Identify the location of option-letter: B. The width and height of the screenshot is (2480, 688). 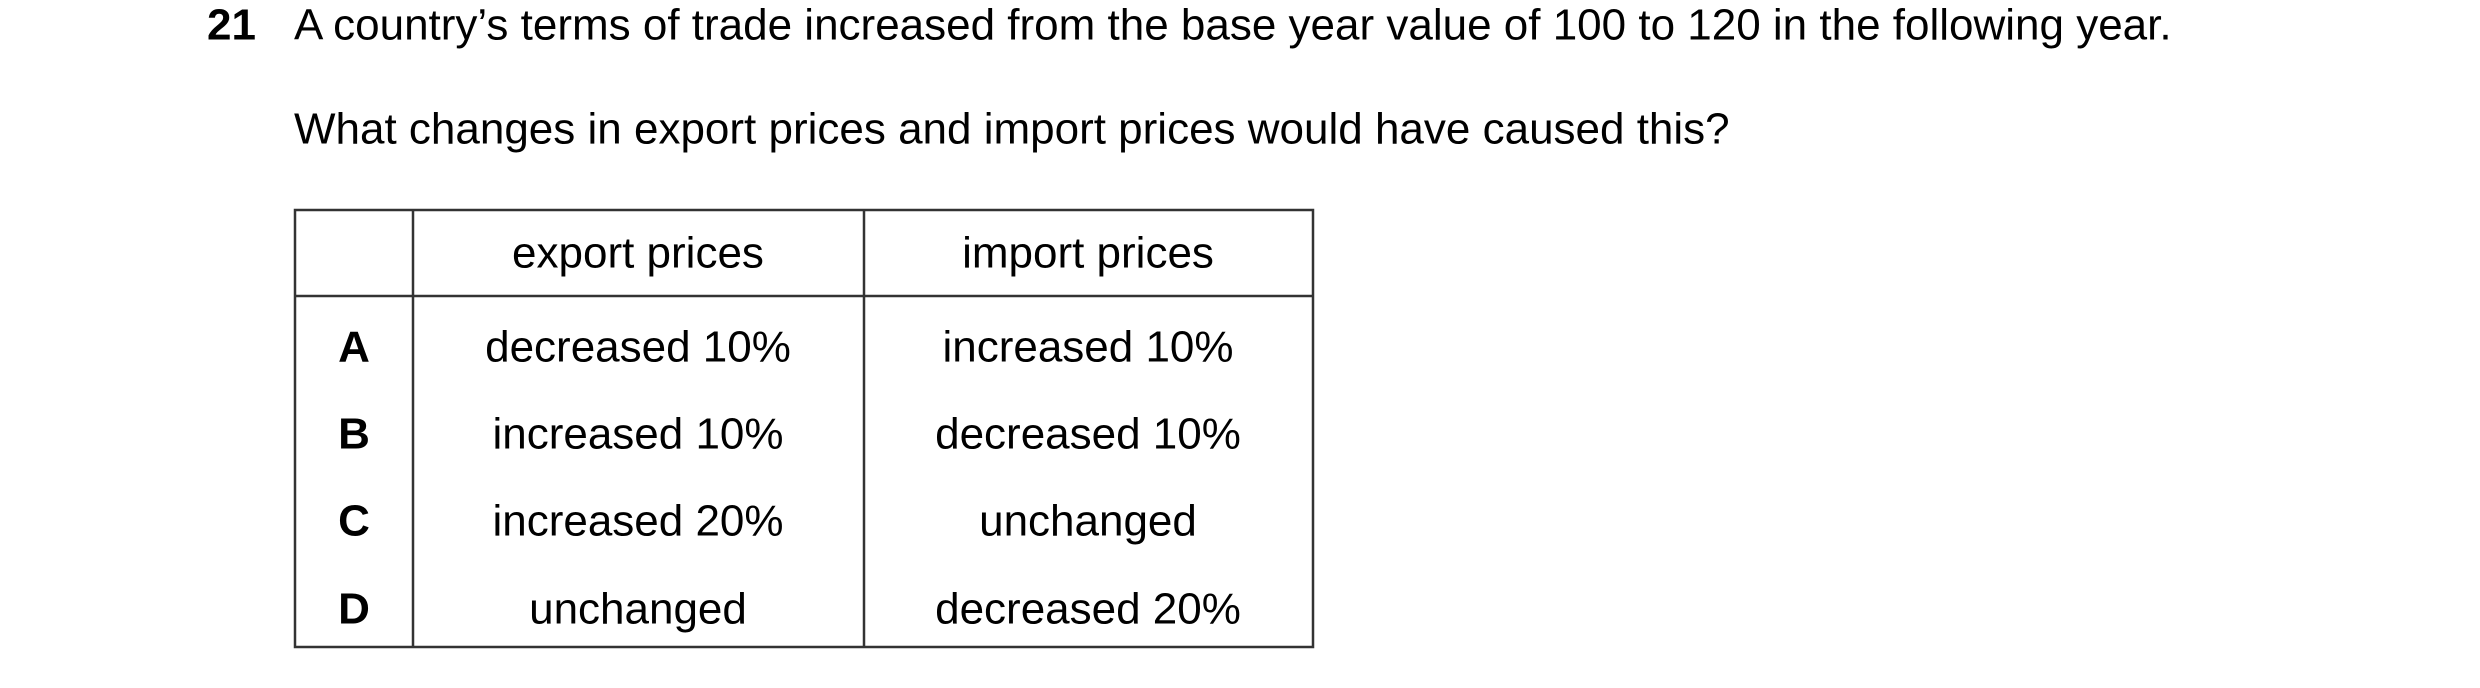
(354, 434).